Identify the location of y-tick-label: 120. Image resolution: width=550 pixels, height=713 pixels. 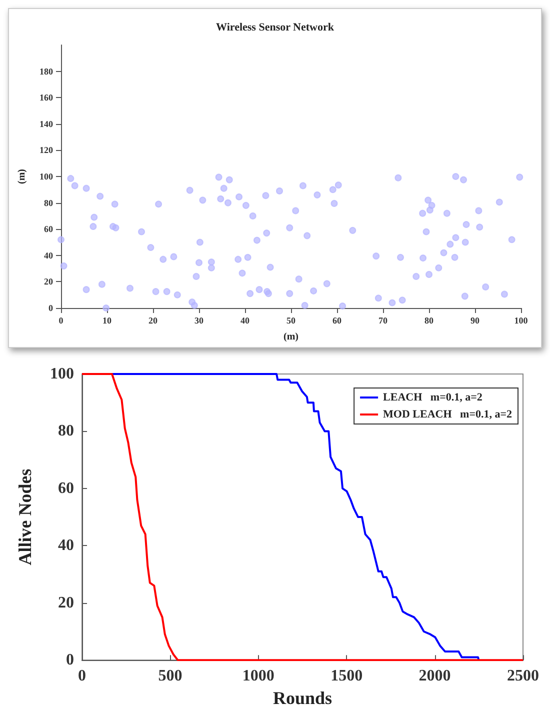
(47, 150).